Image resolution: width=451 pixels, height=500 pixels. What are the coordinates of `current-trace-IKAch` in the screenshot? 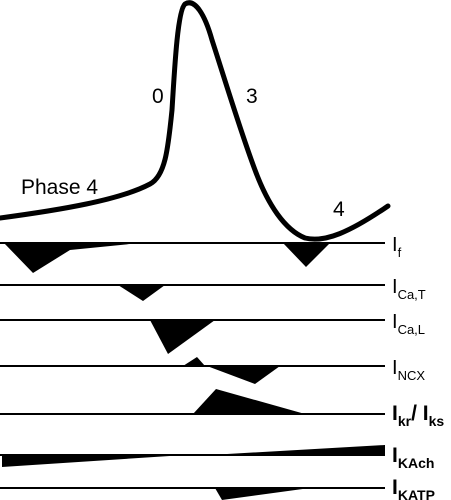 It's located at (192, 456).